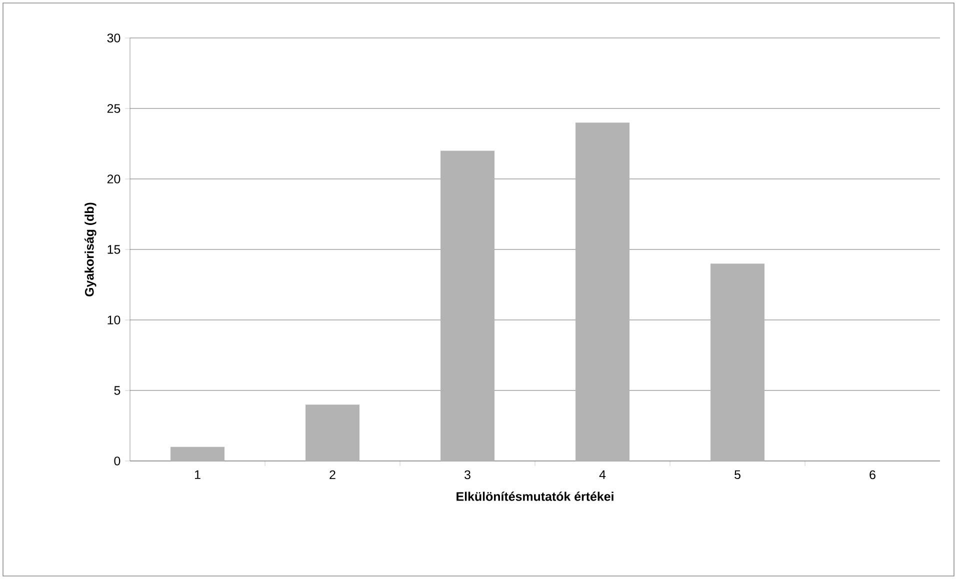 This screenshot has width=957, height=579. Describe the element at coordinates (113, 108) in the screenshot. I see `y-tick-label: 25` at that location.